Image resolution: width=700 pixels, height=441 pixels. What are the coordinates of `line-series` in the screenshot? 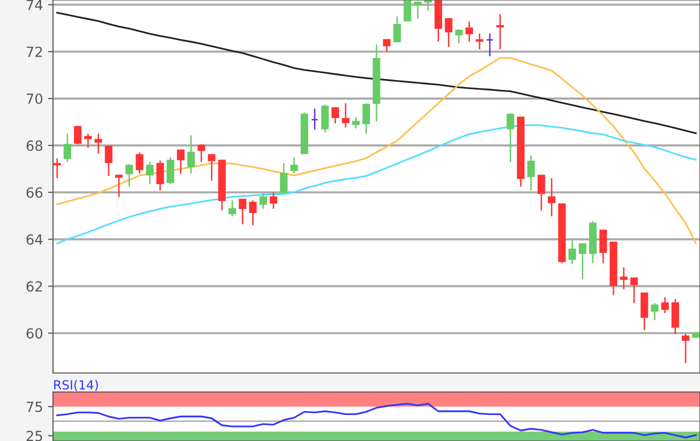 It's located at (376, 420).